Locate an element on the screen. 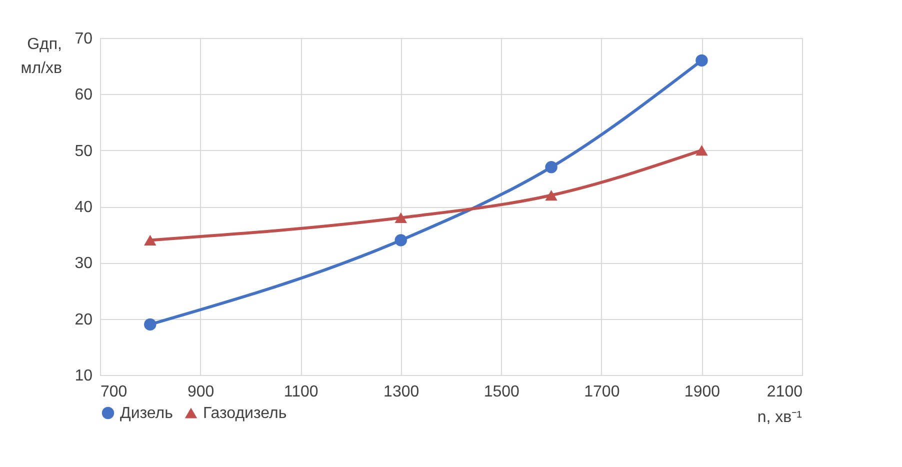  x-tick-label: 1500 is located at coordinates (502, 392).